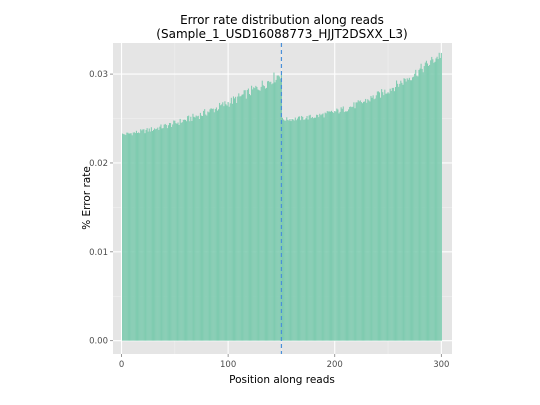  I want to click on y-tick-label: 0.01, so click(98, 253).